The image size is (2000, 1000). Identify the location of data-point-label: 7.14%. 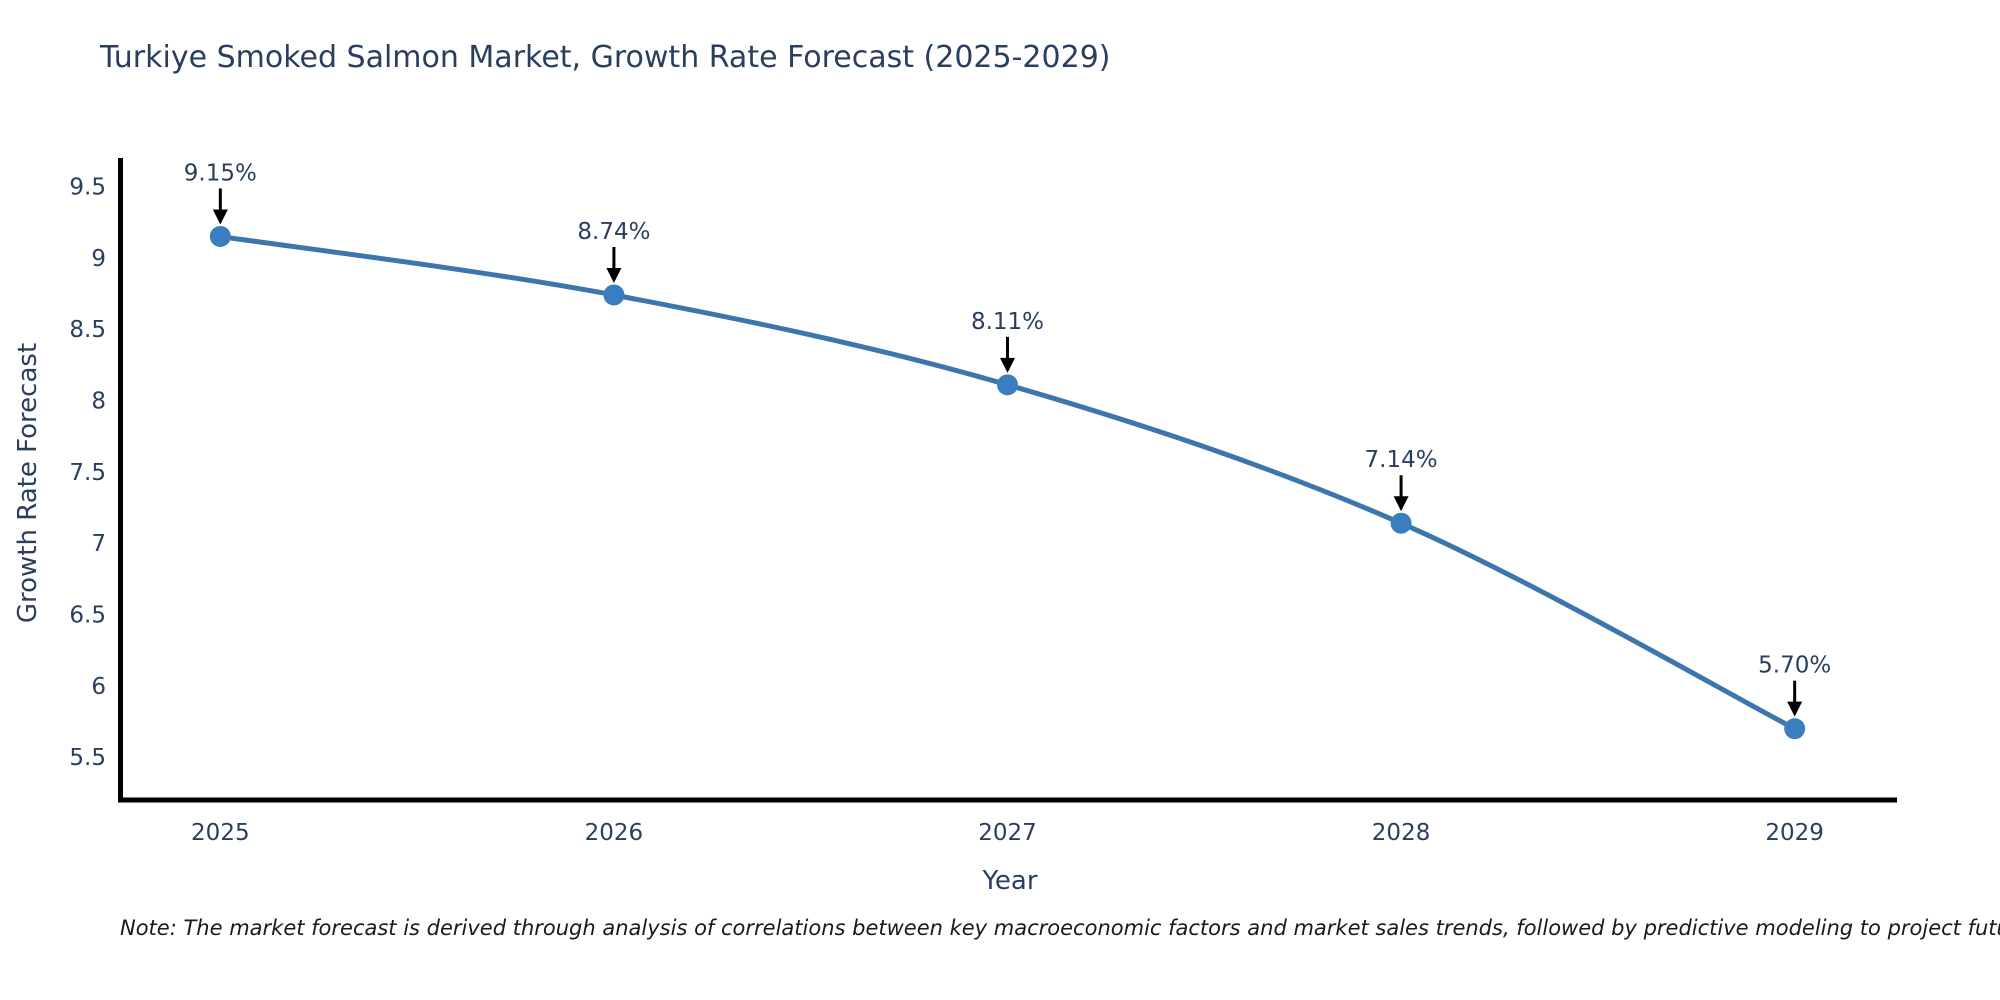
(1401, 460).